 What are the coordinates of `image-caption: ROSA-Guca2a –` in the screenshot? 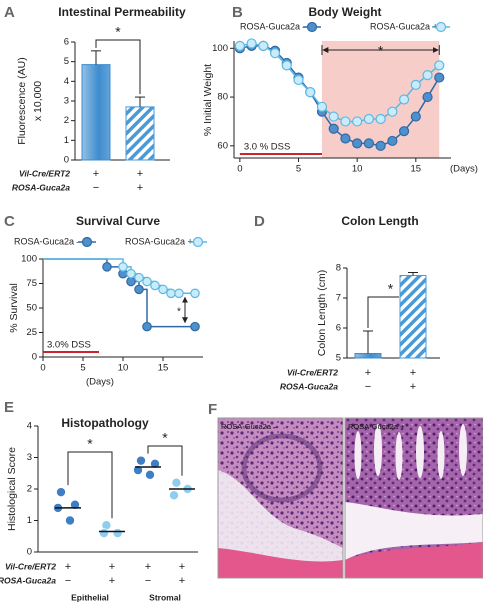 It's located at (249, 426).